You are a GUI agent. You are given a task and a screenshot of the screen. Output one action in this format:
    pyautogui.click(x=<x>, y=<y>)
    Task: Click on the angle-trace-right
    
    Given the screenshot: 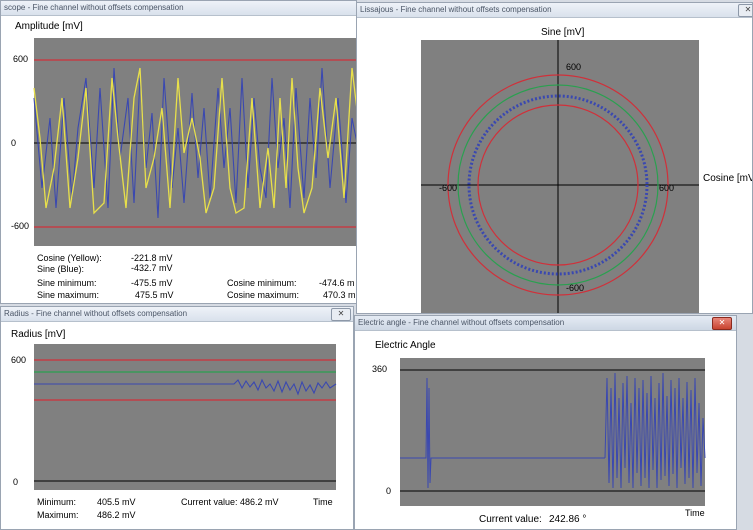 What is the action you would take?
    pyautogui.click(x=655, y=430)
    